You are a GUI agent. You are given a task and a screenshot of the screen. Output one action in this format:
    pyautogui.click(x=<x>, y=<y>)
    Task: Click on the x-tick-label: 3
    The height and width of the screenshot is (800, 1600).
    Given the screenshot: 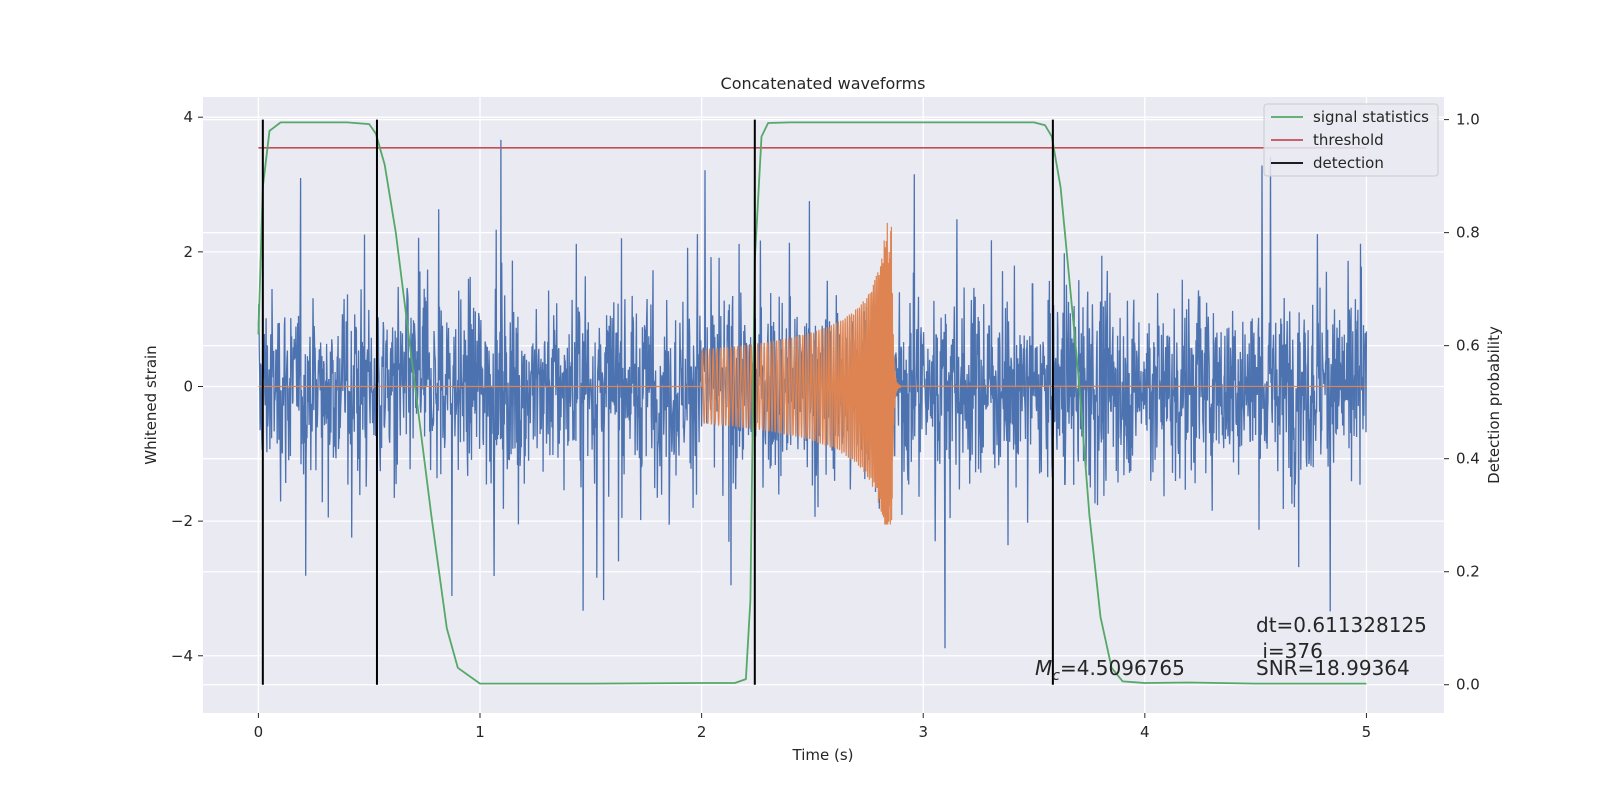 What is the action you would take?
    pyautogui.click(x=923, y=732)
    